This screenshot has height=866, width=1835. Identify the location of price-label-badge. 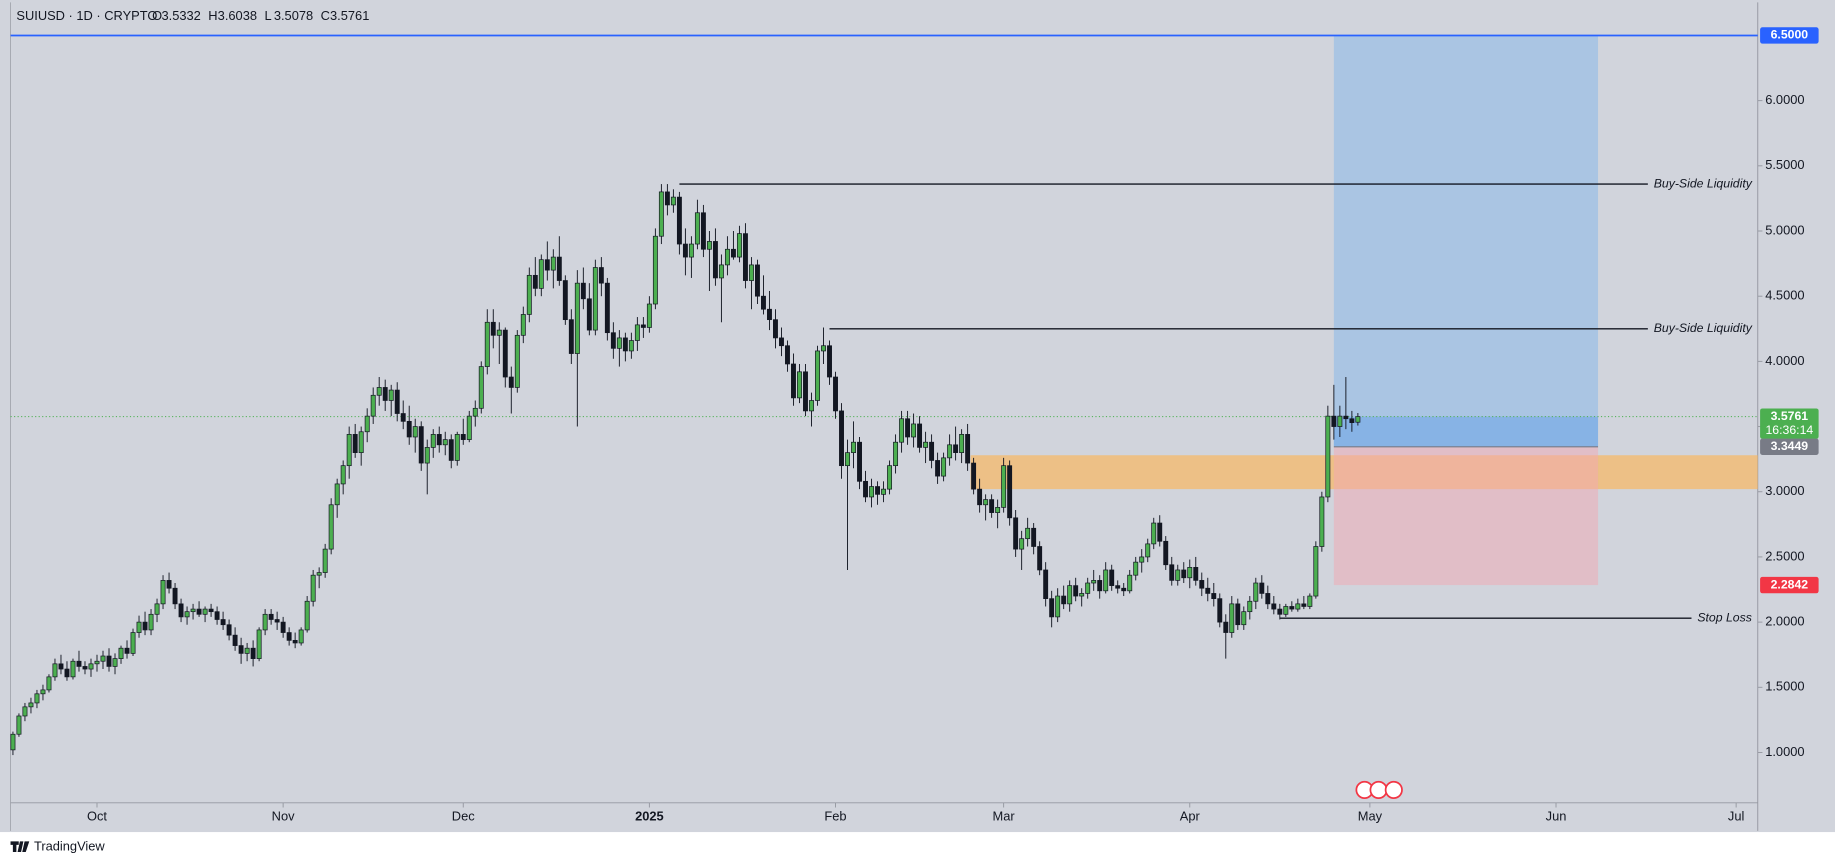
(1789, 446).